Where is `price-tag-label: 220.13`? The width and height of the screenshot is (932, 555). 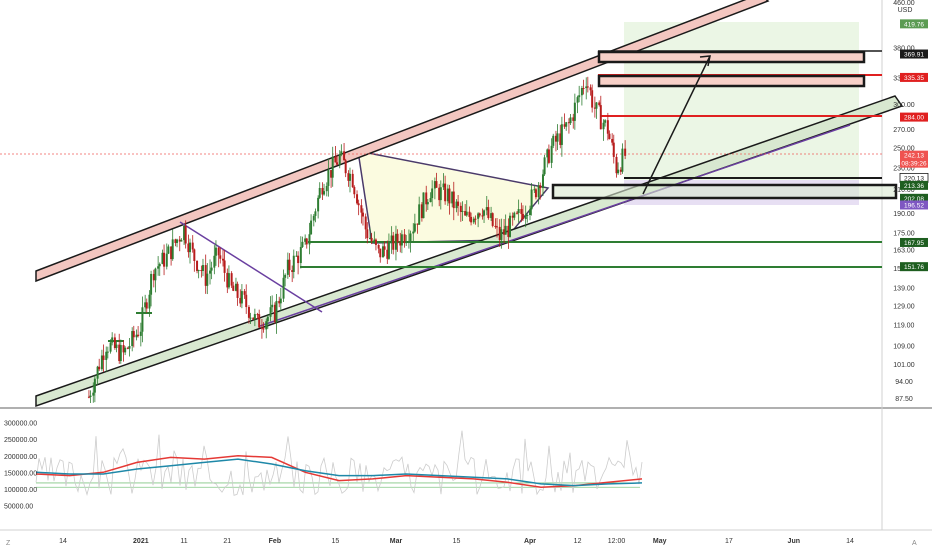 price-tag-label: 220.13 is located at coordinates (914, 178).